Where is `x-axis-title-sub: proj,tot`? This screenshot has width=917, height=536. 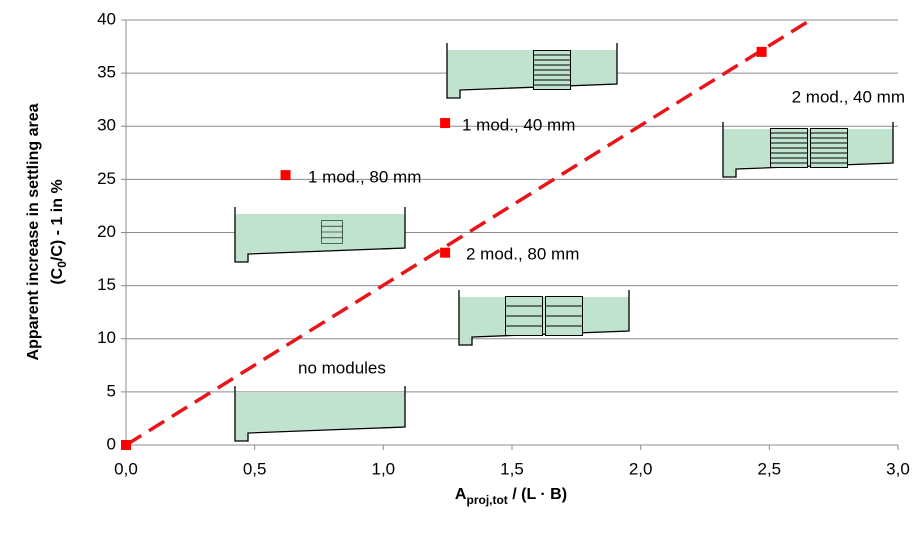 x-axis-title-sub: proj,tot is located at coordinates (486, 500).